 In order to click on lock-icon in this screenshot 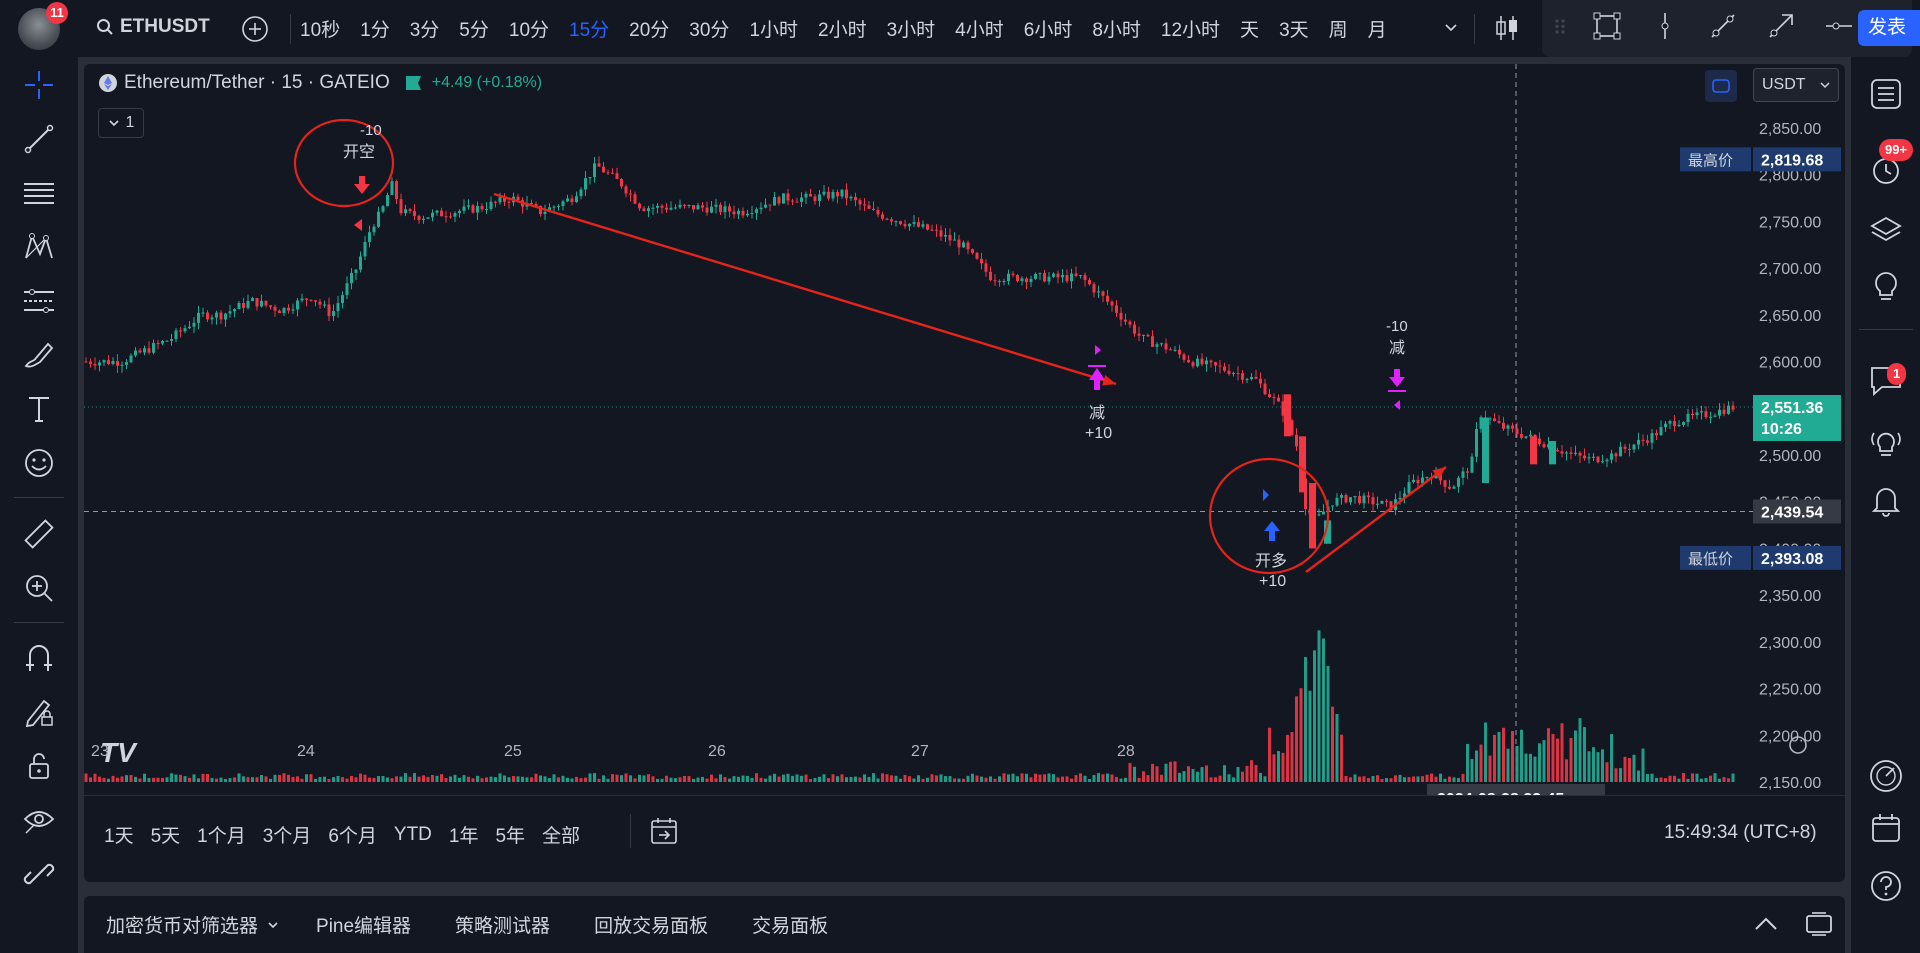, I will do `click(39, 766)`.